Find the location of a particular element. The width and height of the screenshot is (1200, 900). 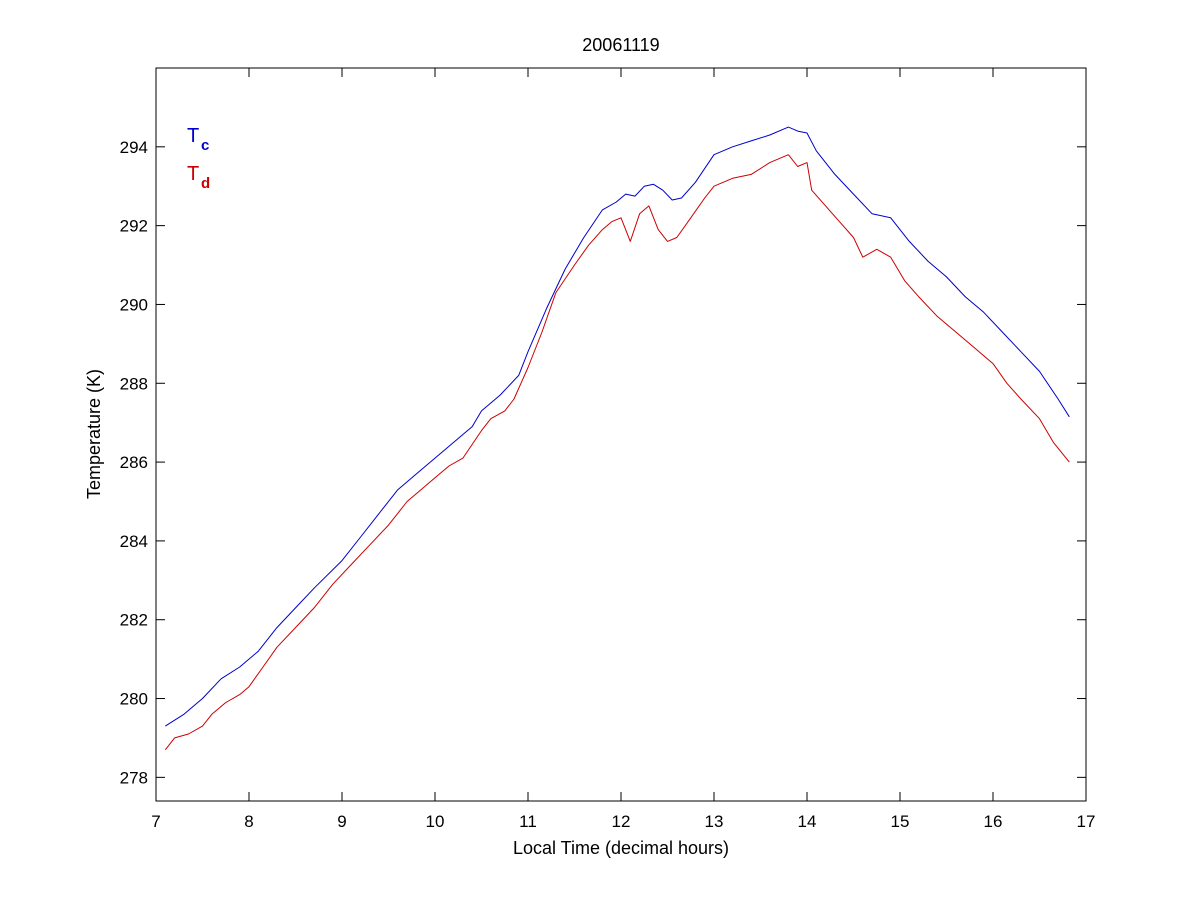

y-tick-label: 288 is located at coordinates (134, 383).